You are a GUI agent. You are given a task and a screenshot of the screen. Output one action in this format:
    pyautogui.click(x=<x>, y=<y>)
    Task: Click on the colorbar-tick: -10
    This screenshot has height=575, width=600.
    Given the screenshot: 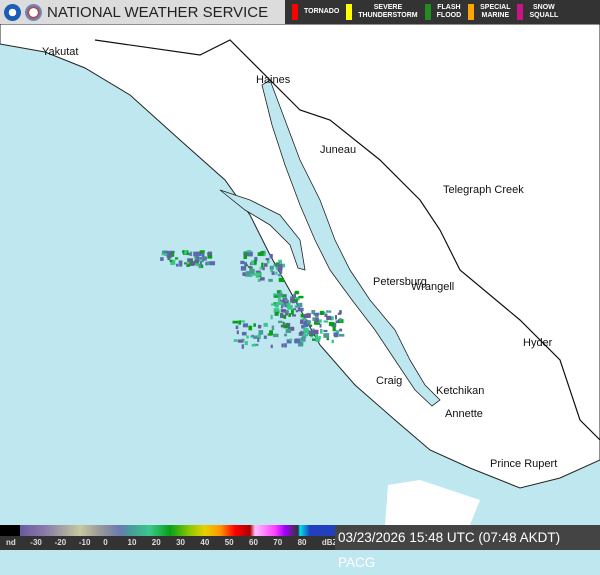 What is the action you would take?
    pyautogui.click(x=84, y=542)
    